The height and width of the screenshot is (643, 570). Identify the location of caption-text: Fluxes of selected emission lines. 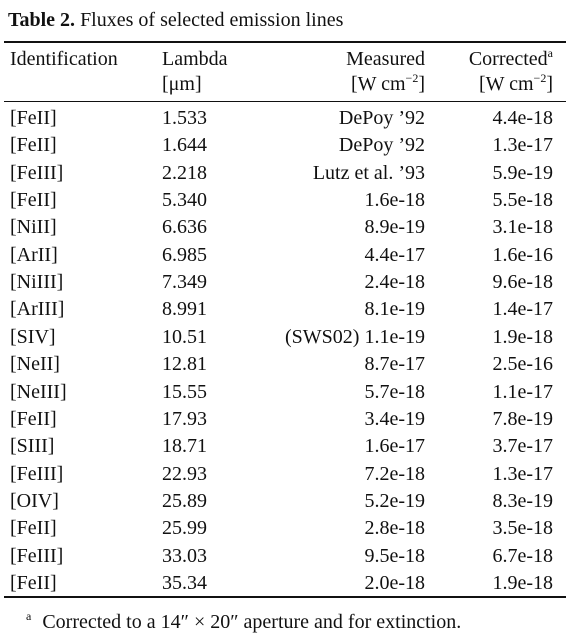
(212, 20).